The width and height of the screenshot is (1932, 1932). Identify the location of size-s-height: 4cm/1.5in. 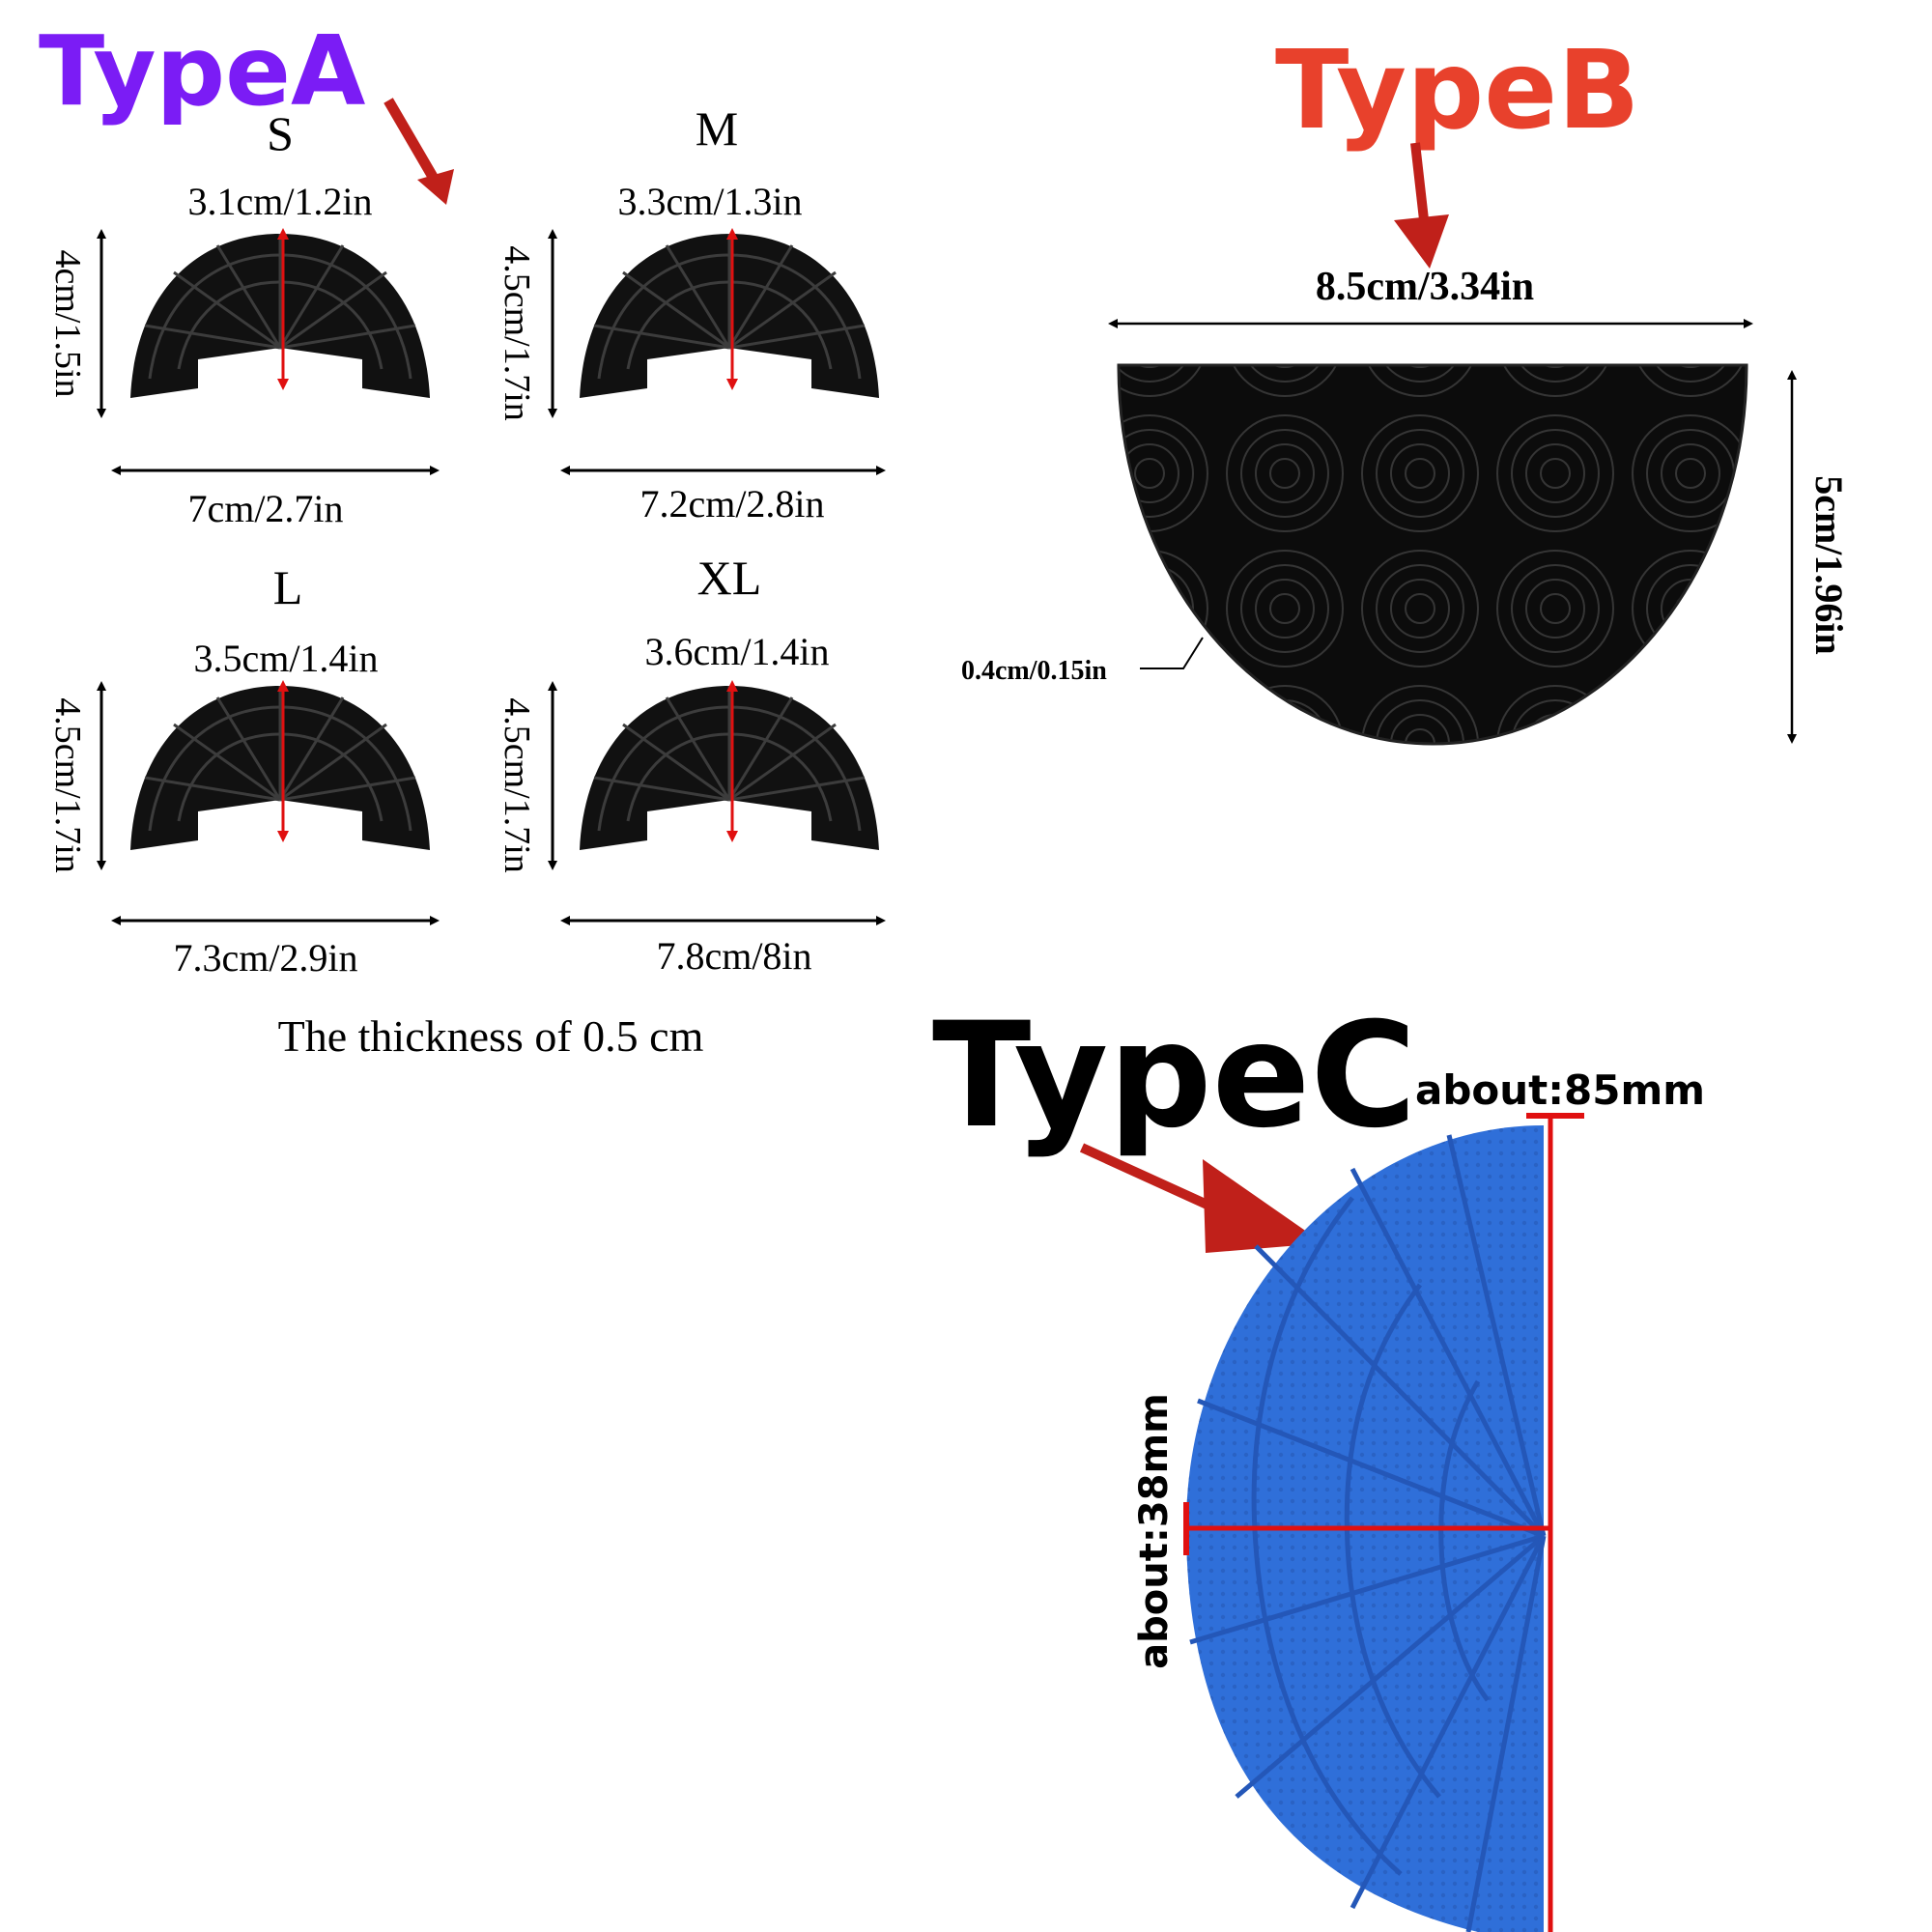
(67, 323).